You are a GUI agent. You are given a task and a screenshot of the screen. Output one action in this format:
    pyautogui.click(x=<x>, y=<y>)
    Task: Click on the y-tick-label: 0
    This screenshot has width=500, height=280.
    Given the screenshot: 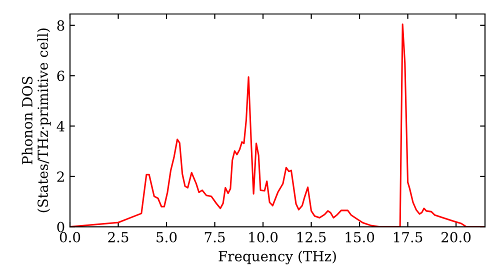 What is the action you would take?
    pyautogui.click(x=60, y=227)
    